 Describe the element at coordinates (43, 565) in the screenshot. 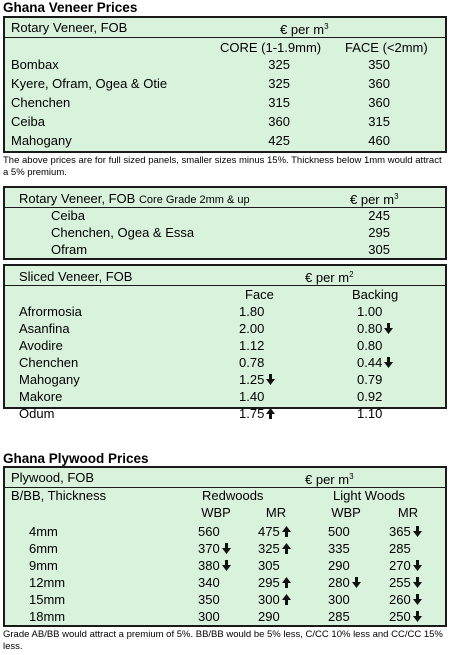

I see `thickness-label: 9mm` at that location.